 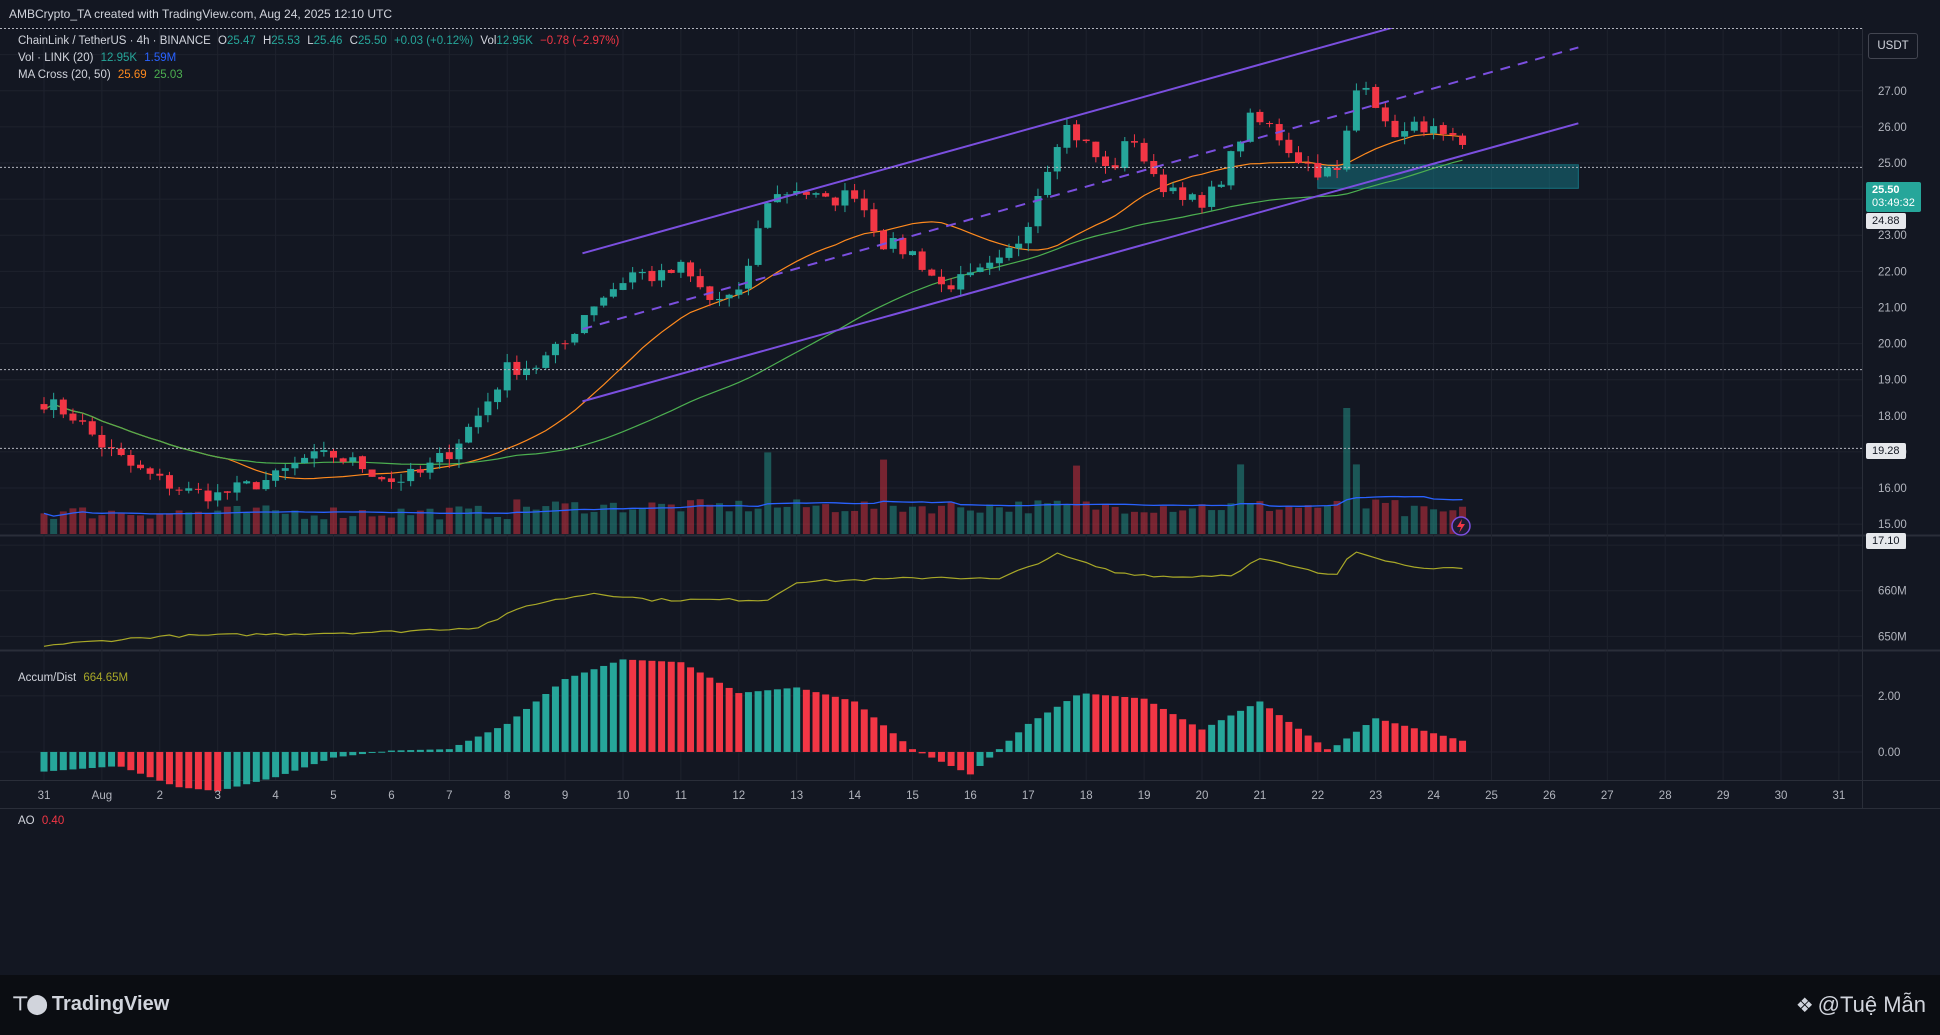 What do you see at coordinates (1893, 46) in the screenshot?
I see `currency-button: USDT` at bounding box center [1893, 46].